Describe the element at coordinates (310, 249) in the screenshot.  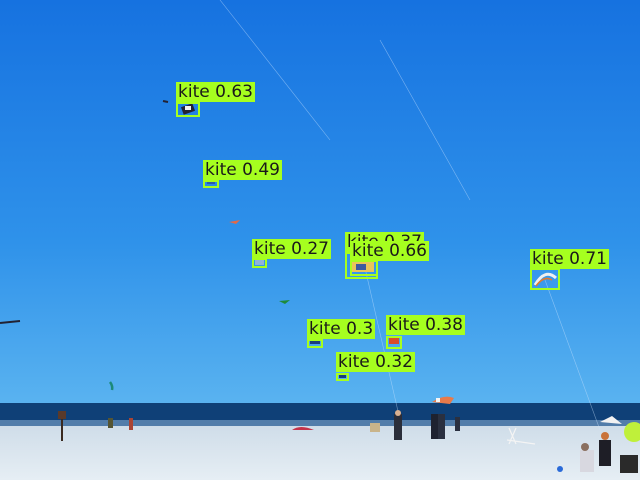
I see `detection-score: 0.27` at that location.